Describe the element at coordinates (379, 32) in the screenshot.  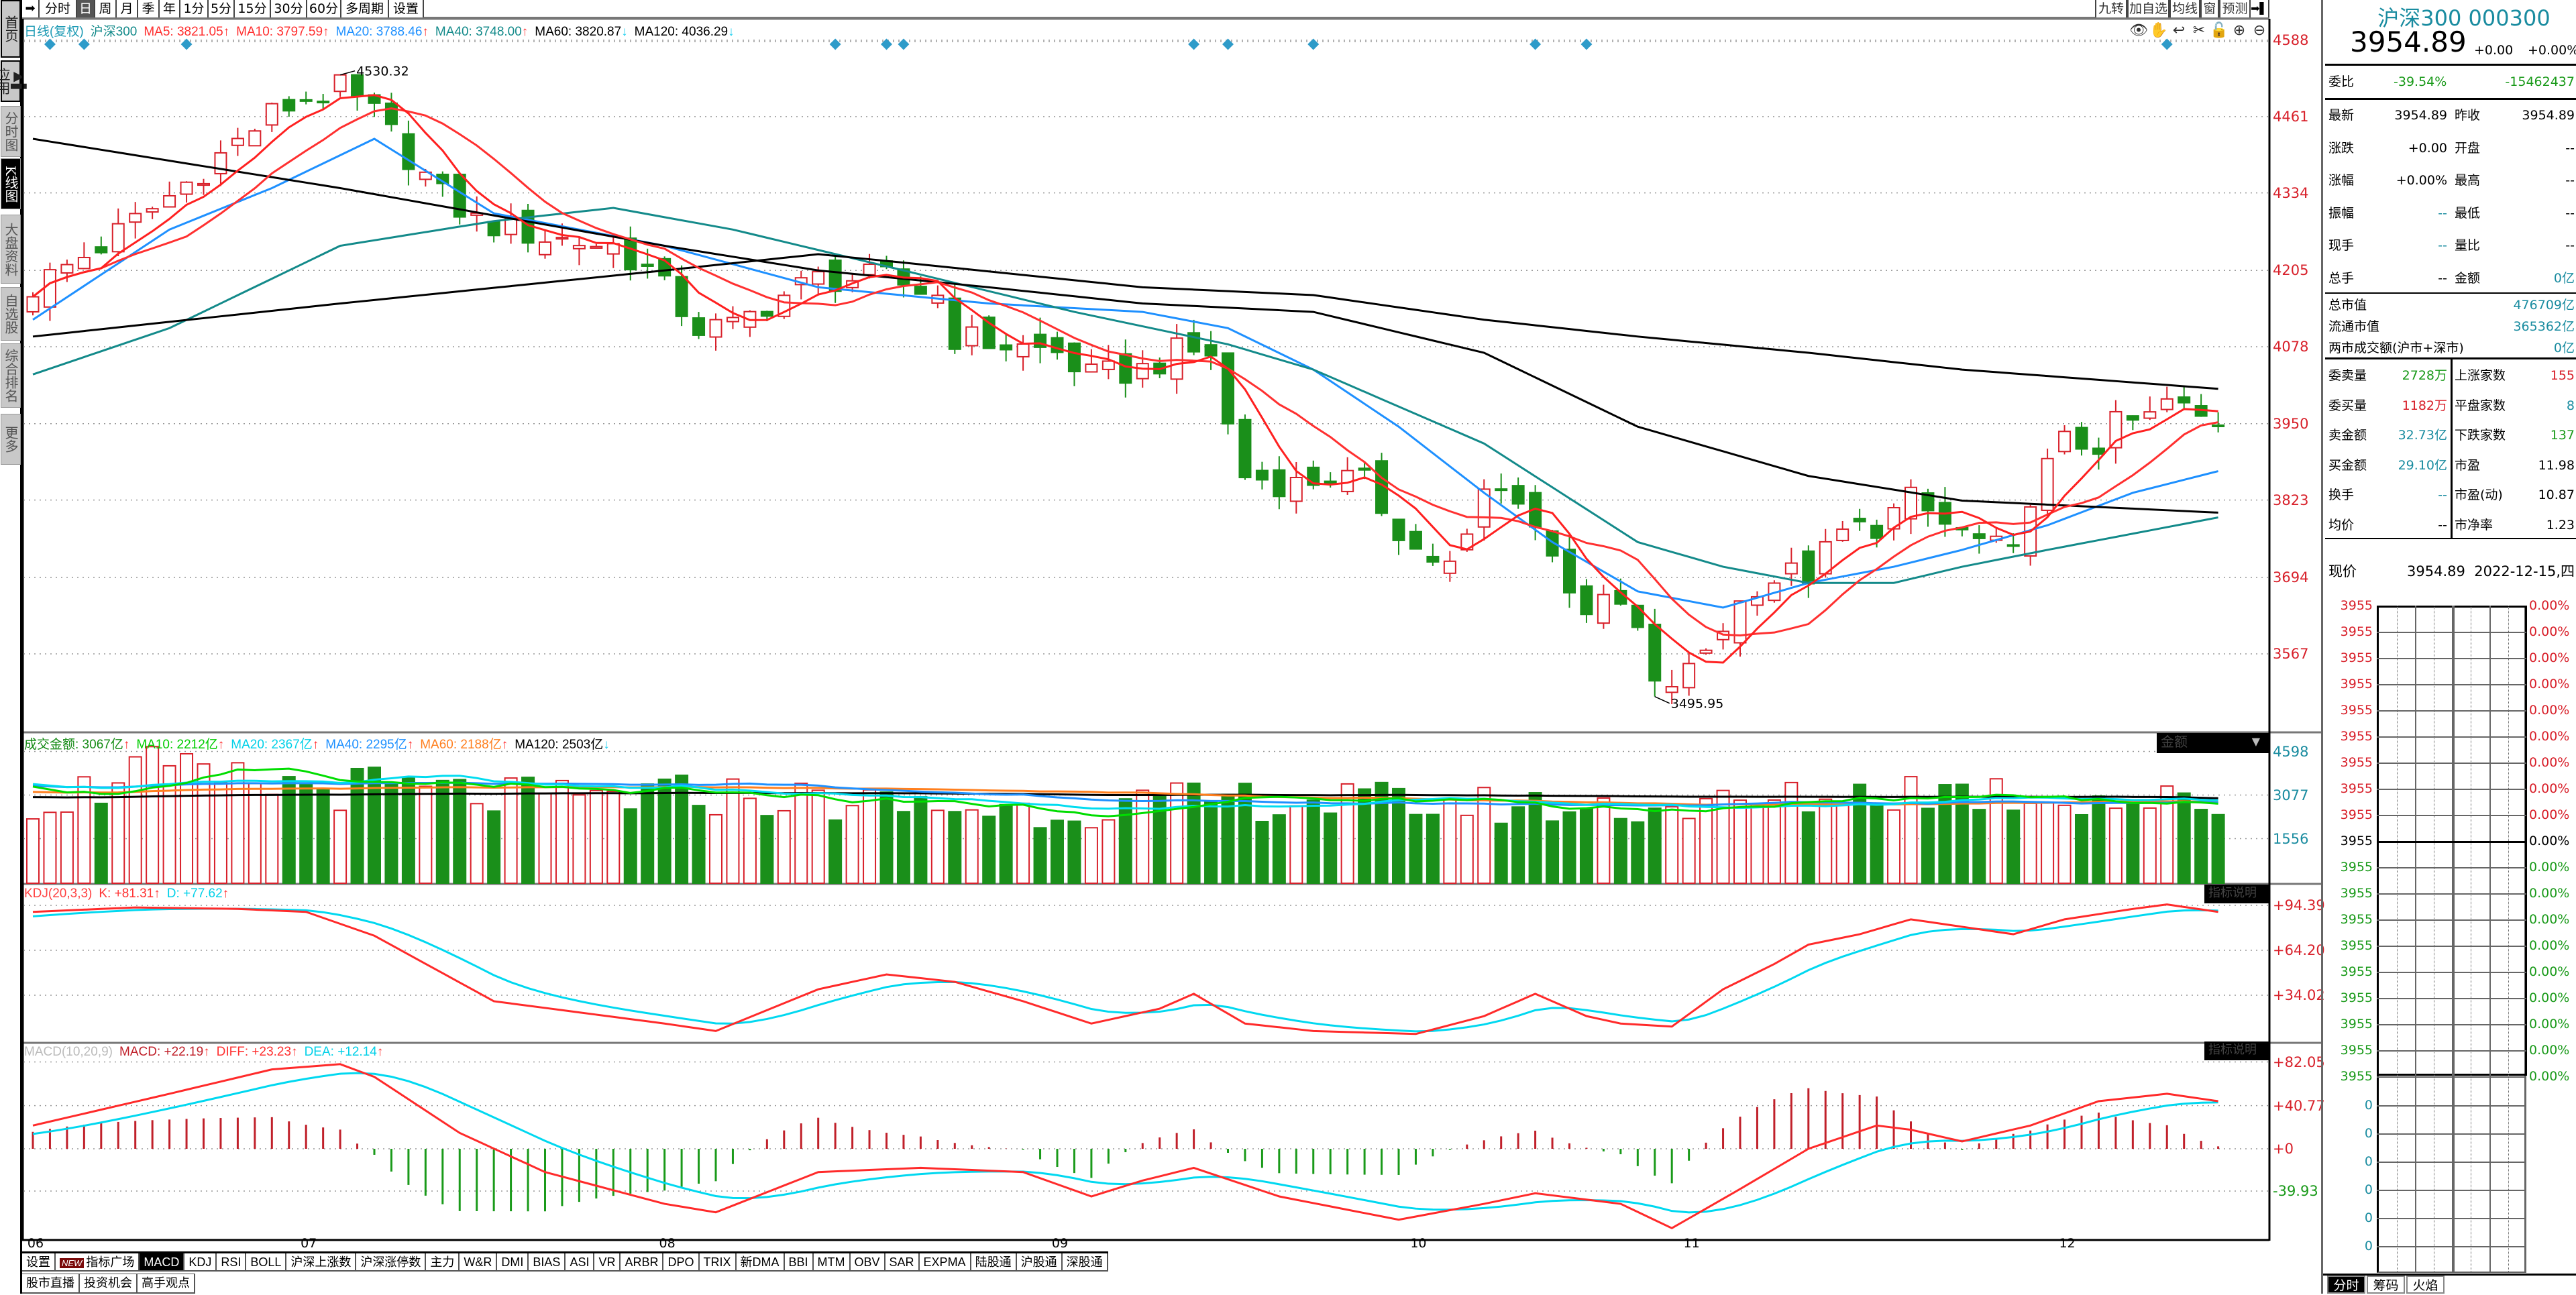
I see `legend-text: MA20: 3788.46` at that location.